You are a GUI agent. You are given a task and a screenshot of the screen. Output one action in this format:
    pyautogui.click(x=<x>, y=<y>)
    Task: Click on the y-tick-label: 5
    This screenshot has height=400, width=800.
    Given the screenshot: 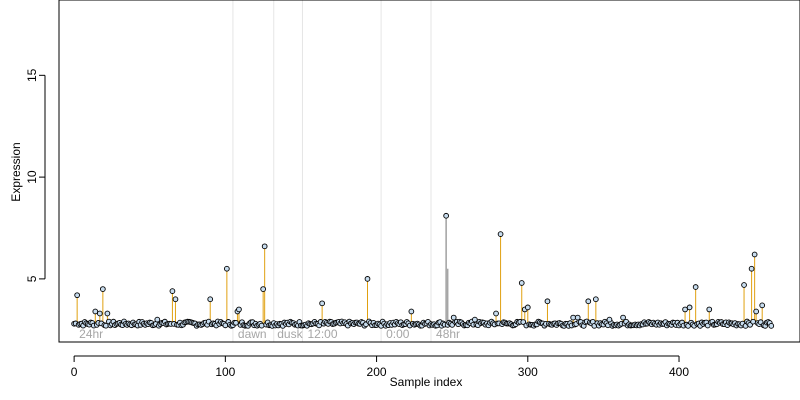 What is the action you would take?
    pyautogui.click(x=32, y=278)
    